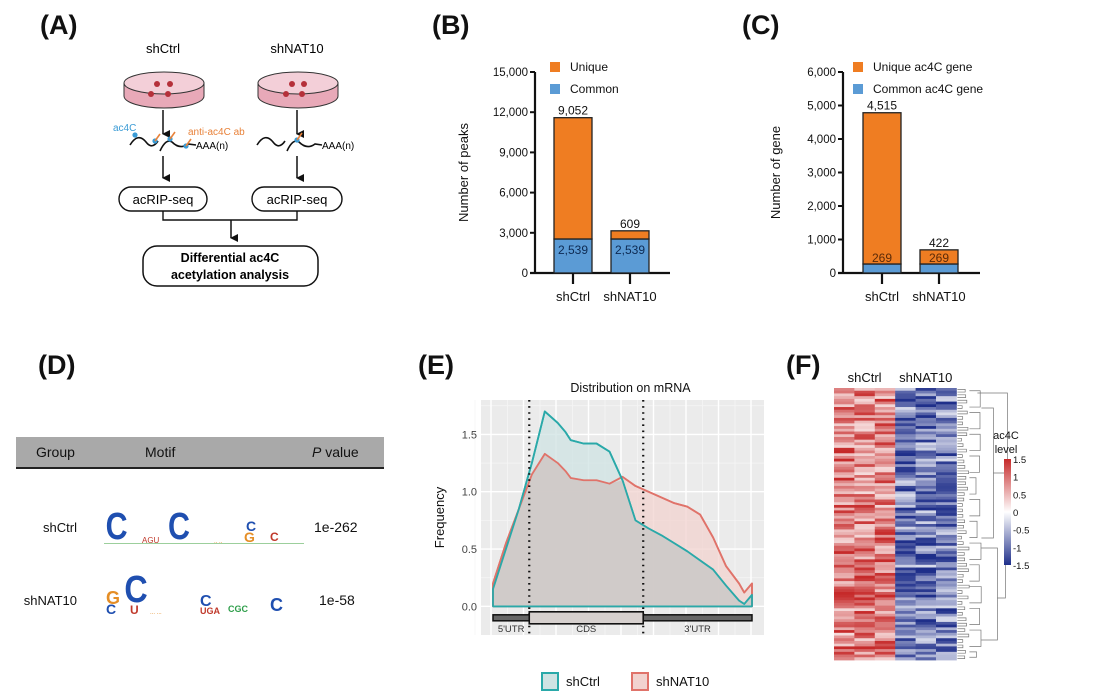 This screenshot has width=1096, height=700. What do you see at coordinates (821, 207) in the screenshot?
I see `y-tick-label: 2,000` at bounding box center [821, 207].